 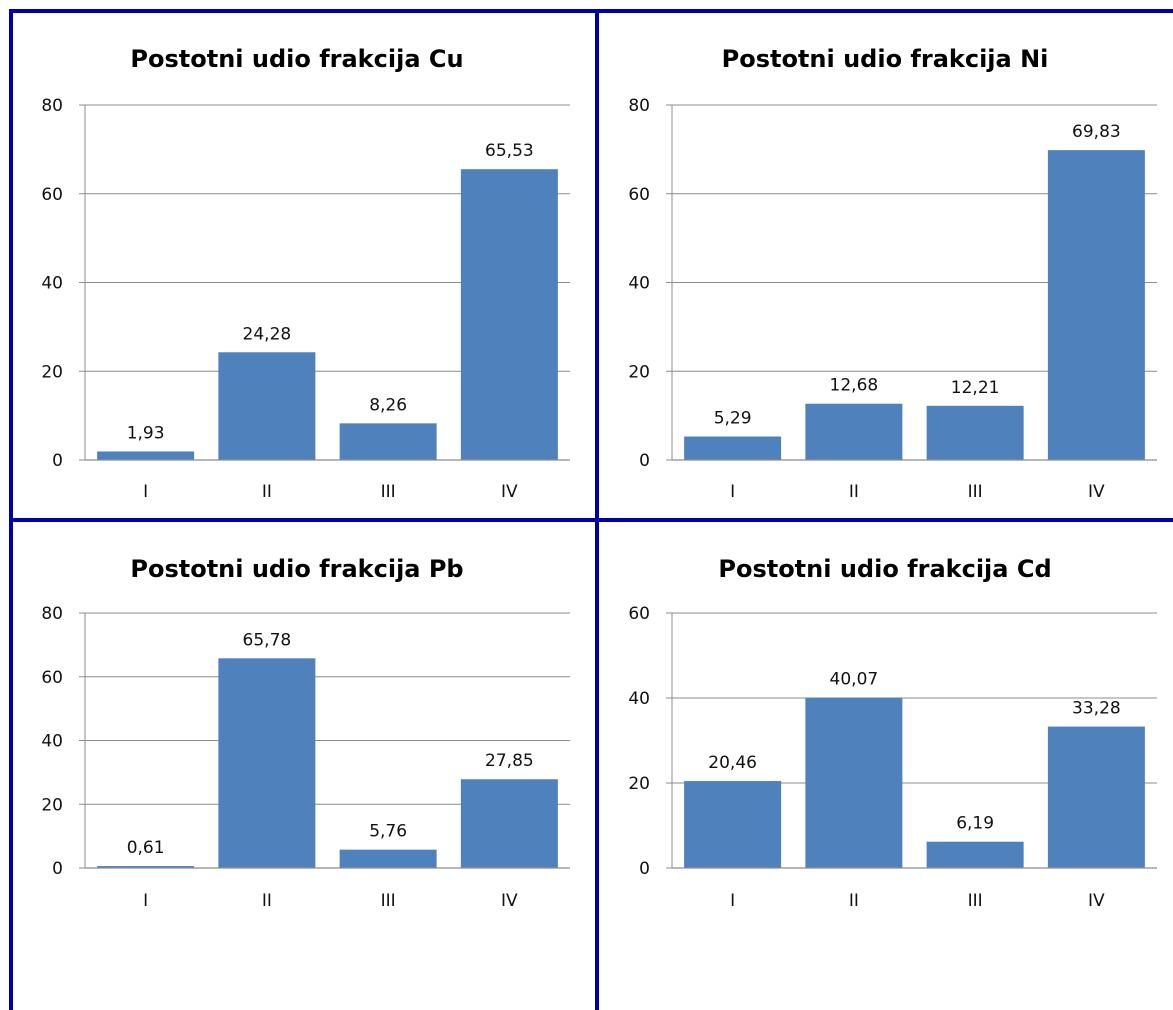 I want to click on data-label: 40,07, so click(x=854, y=680).